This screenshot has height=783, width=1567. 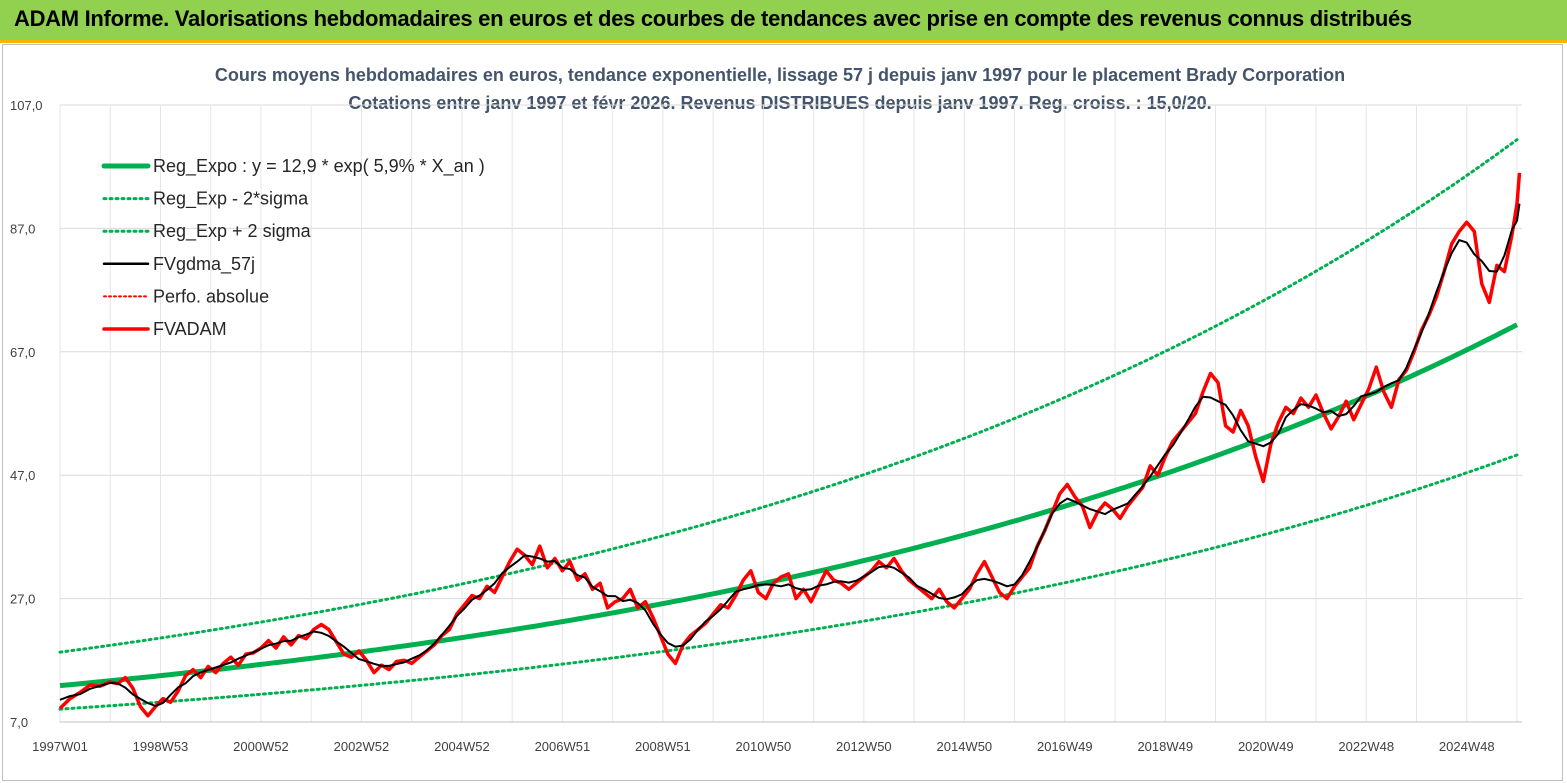 What do you see at coordinates (1467, 746) in the screenshot?
I see `x-tick-label: 2024W48` at bounding box center [1467, 746].